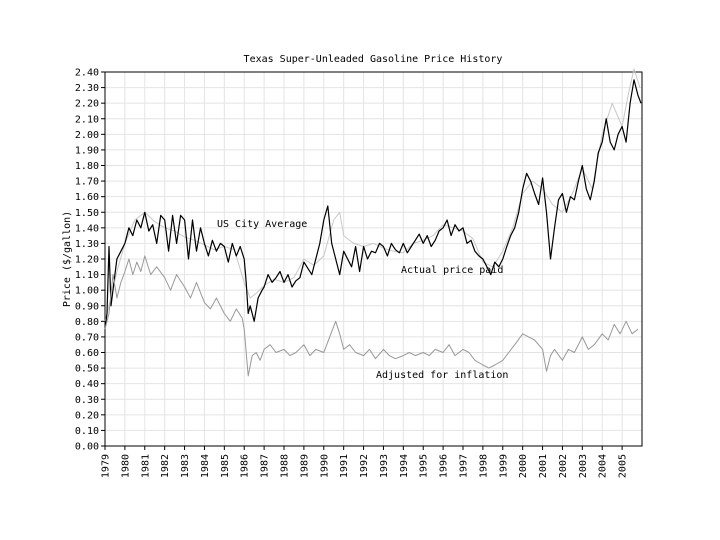 This screenshot has height=540, width=720. I want to click on x-tick-label: 1996, so click(444, 466).